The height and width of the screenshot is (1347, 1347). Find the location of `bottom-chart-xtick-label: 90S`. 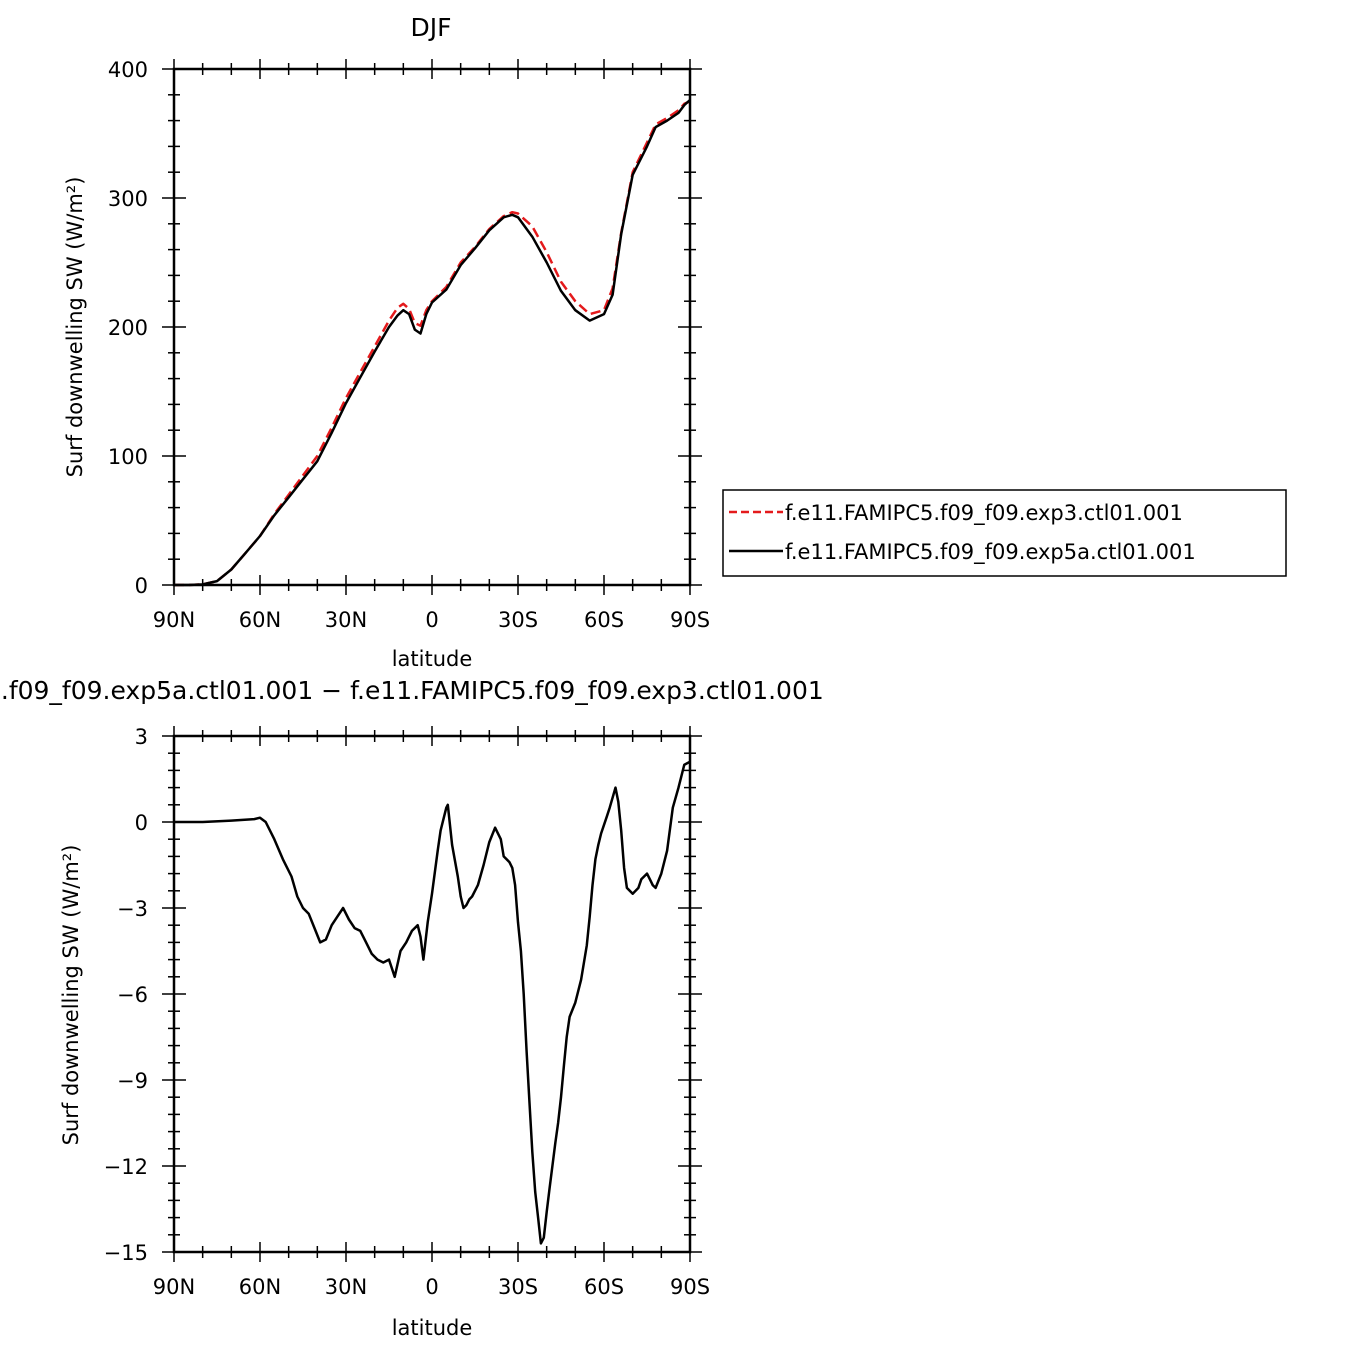

bottom-chart-xtick-label: 90S is located at coordinates (690, 1287).